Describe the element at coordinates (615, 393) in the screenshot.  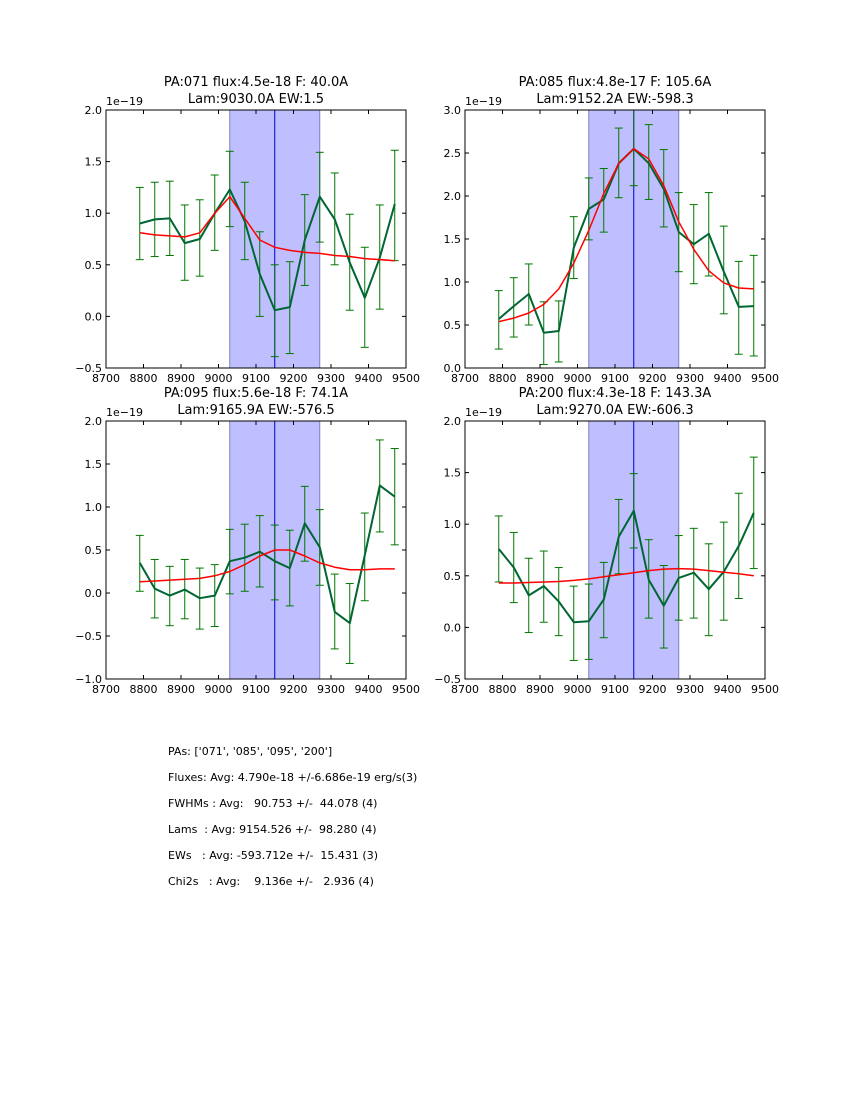
I see `subplot-title-line1: PA:200 flux:4.3e-18 F: 143.3A` at that location.